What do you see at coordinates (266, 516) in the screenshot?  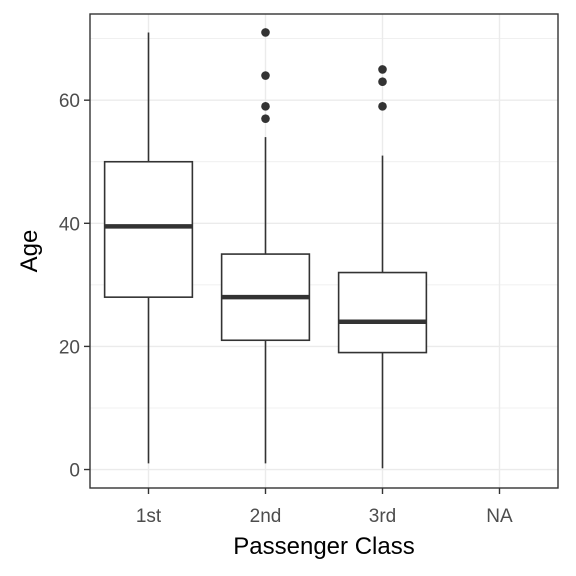 I see `x-tick-label: 2nd` at bounding box center [266, 516].